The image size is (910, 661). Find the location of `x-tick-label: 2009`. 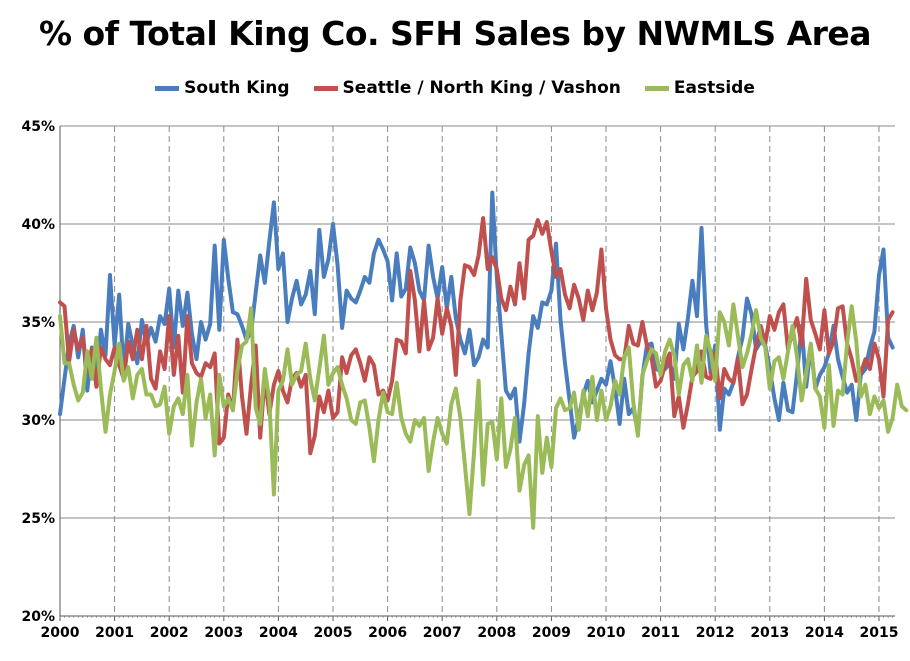

x-tick-label: 2009 is located at coordinates (551, 633).